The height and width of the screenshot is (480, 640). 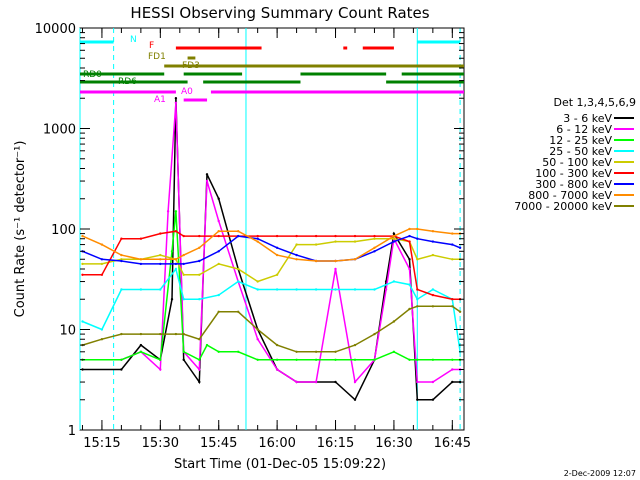 What do you see at coordinates (335, 443) in the screenshot?
I see `x-tick-label: 16:15` at bounding box center [335, 443].